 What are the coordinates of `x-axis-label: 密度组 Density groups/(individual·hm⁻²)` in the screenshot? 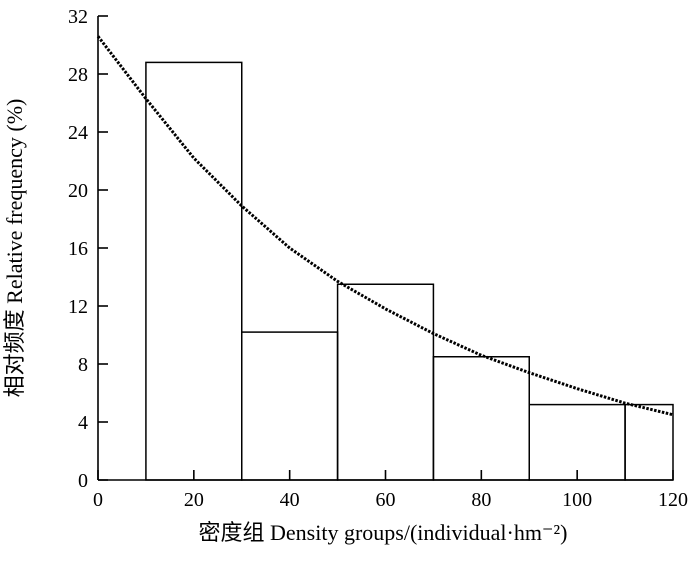 It's located at (383, 532).